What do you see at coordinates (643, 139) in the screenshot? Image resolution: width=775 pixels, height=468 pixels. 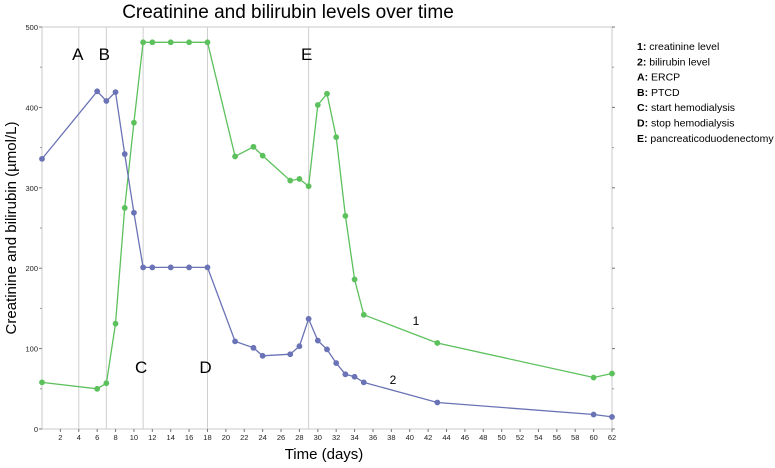 I see `legend-key: E:` at bounding box center [643, 139].